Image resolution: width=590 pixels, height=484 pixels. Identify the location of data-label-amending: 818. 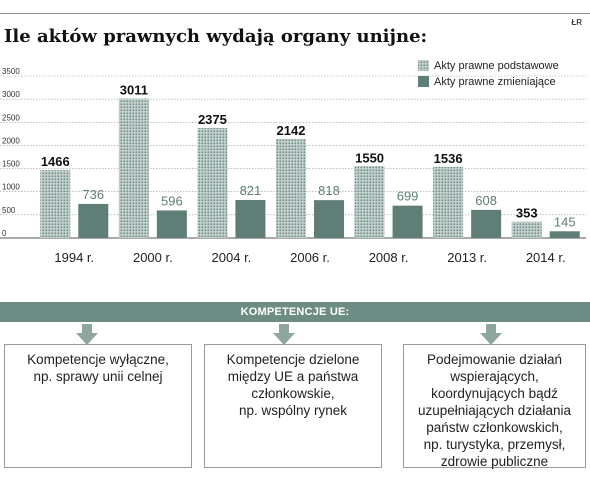
(329, 190).